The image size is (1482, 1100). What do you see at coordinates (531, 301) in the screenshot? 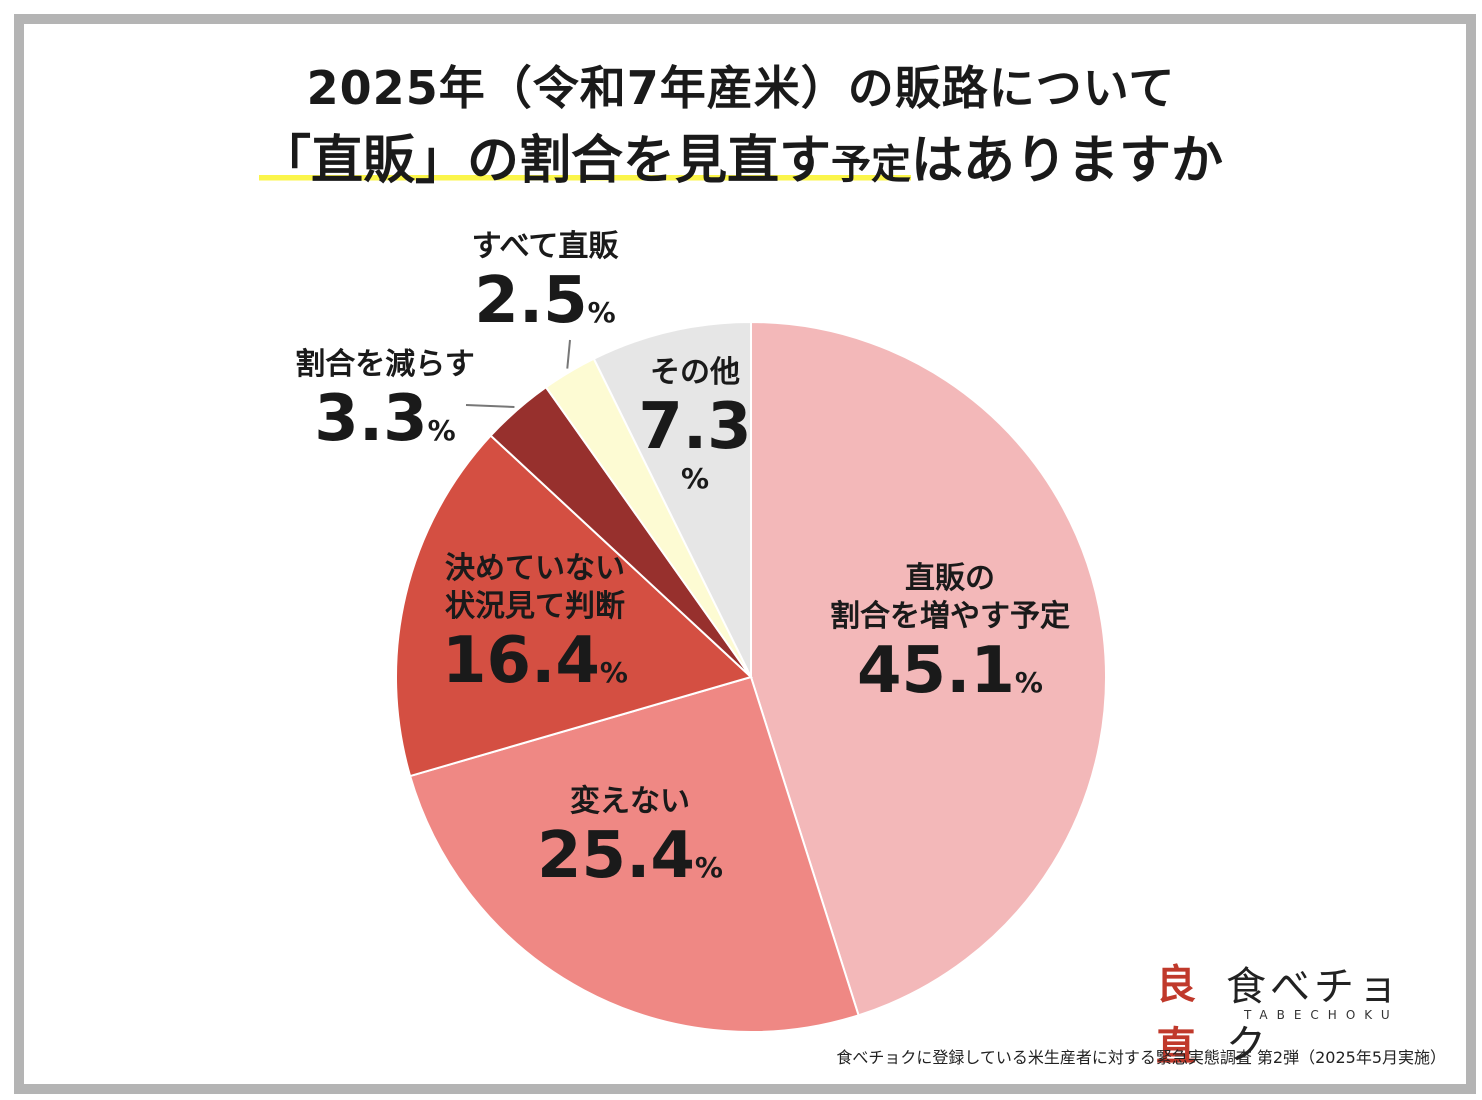
I see `slice-value: 2.5` at bounding box center [531, 301].